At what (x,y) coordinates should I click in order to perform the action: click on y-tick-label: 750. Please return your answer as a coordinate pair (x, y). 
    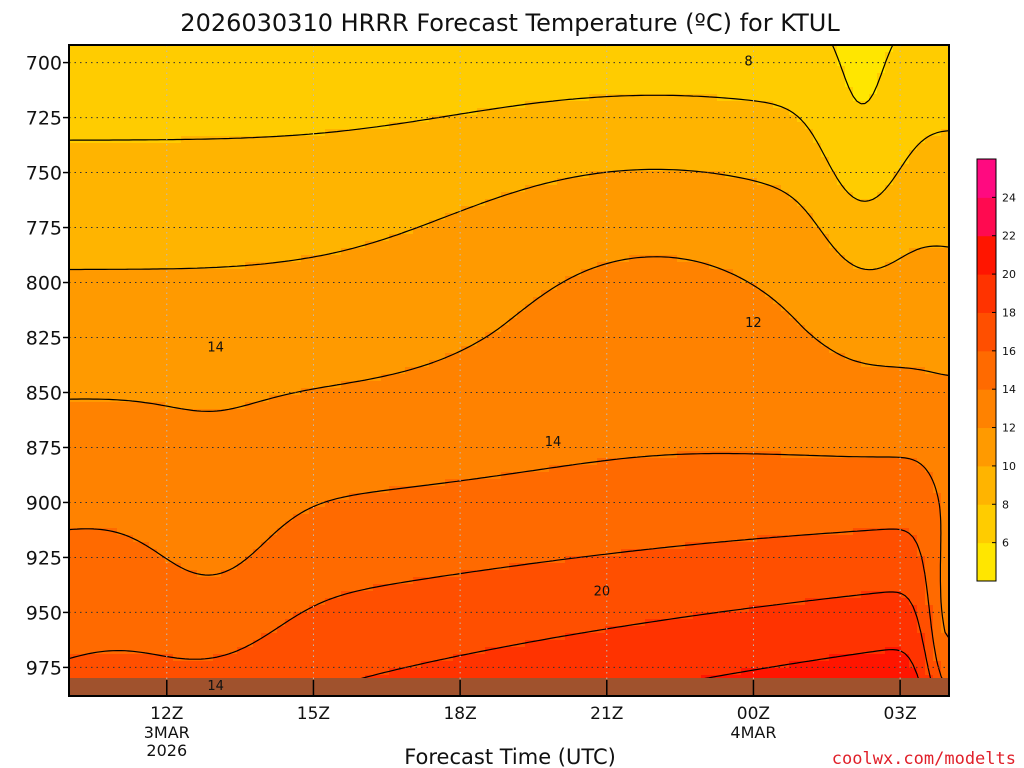
    Looking at the image, I should click on (44, 174).